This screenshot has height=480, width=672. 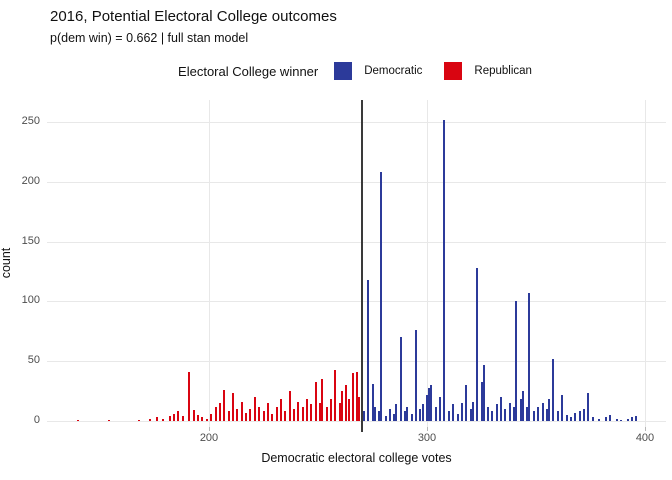 What do you see at coordinates (361, 266) in the screenshot?
I see `threshold-270-line` at bounding box center [361, 266].